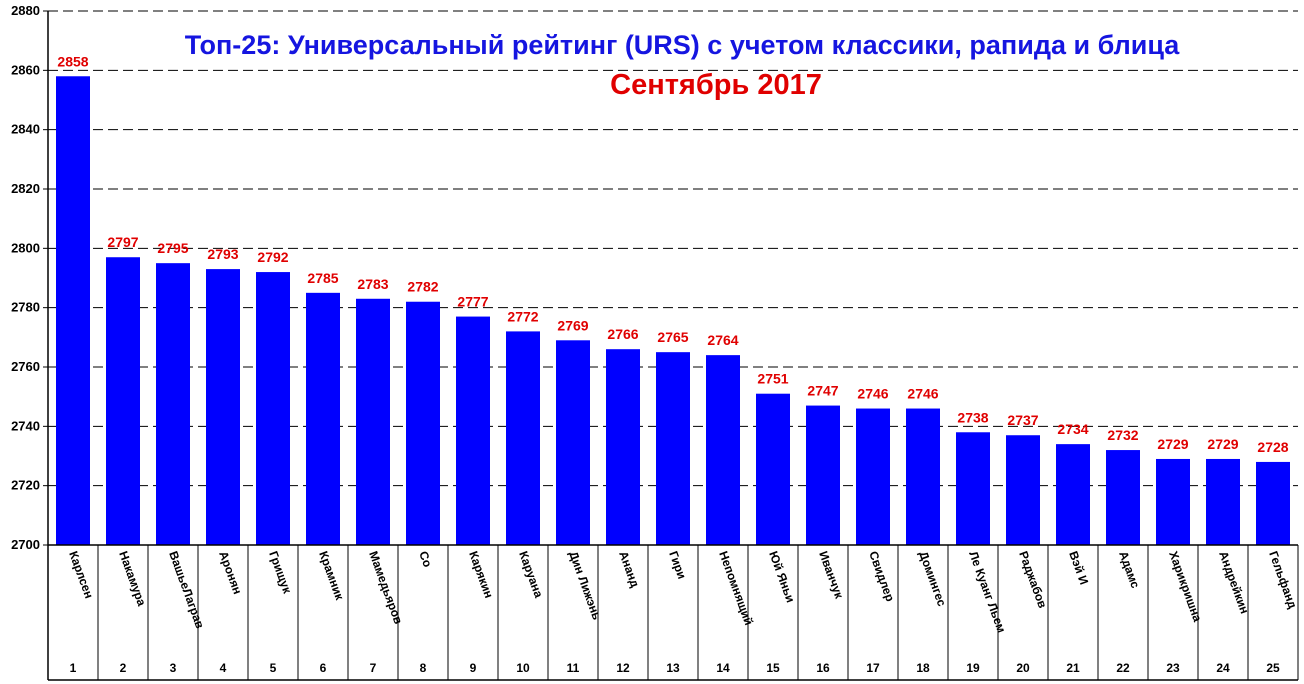 This screenshot has height=684, width=1304. What do you see at coordinates (173, 668) in the screenshot?
I see `rank-label: 3` at bounding box center [173, 668].